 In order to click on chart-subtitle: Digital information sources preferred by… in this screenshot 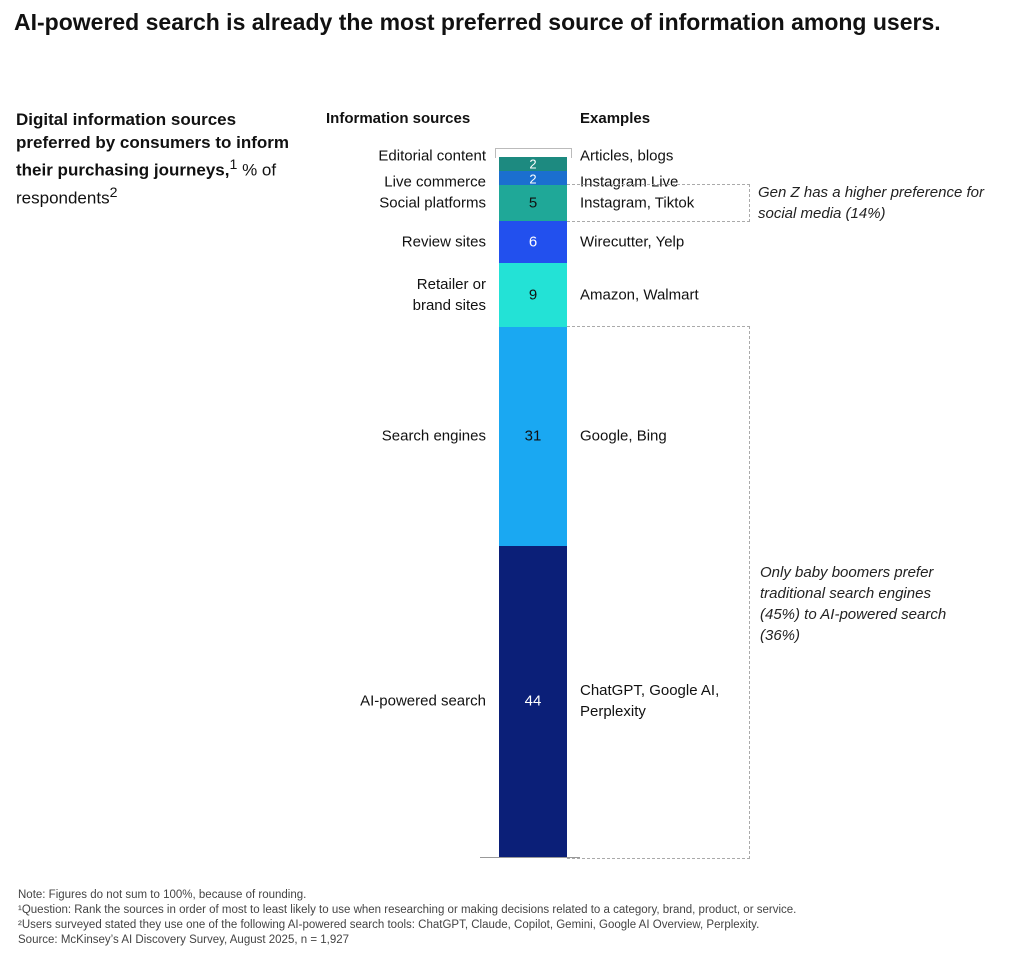, I will do `click(161, 158)`.